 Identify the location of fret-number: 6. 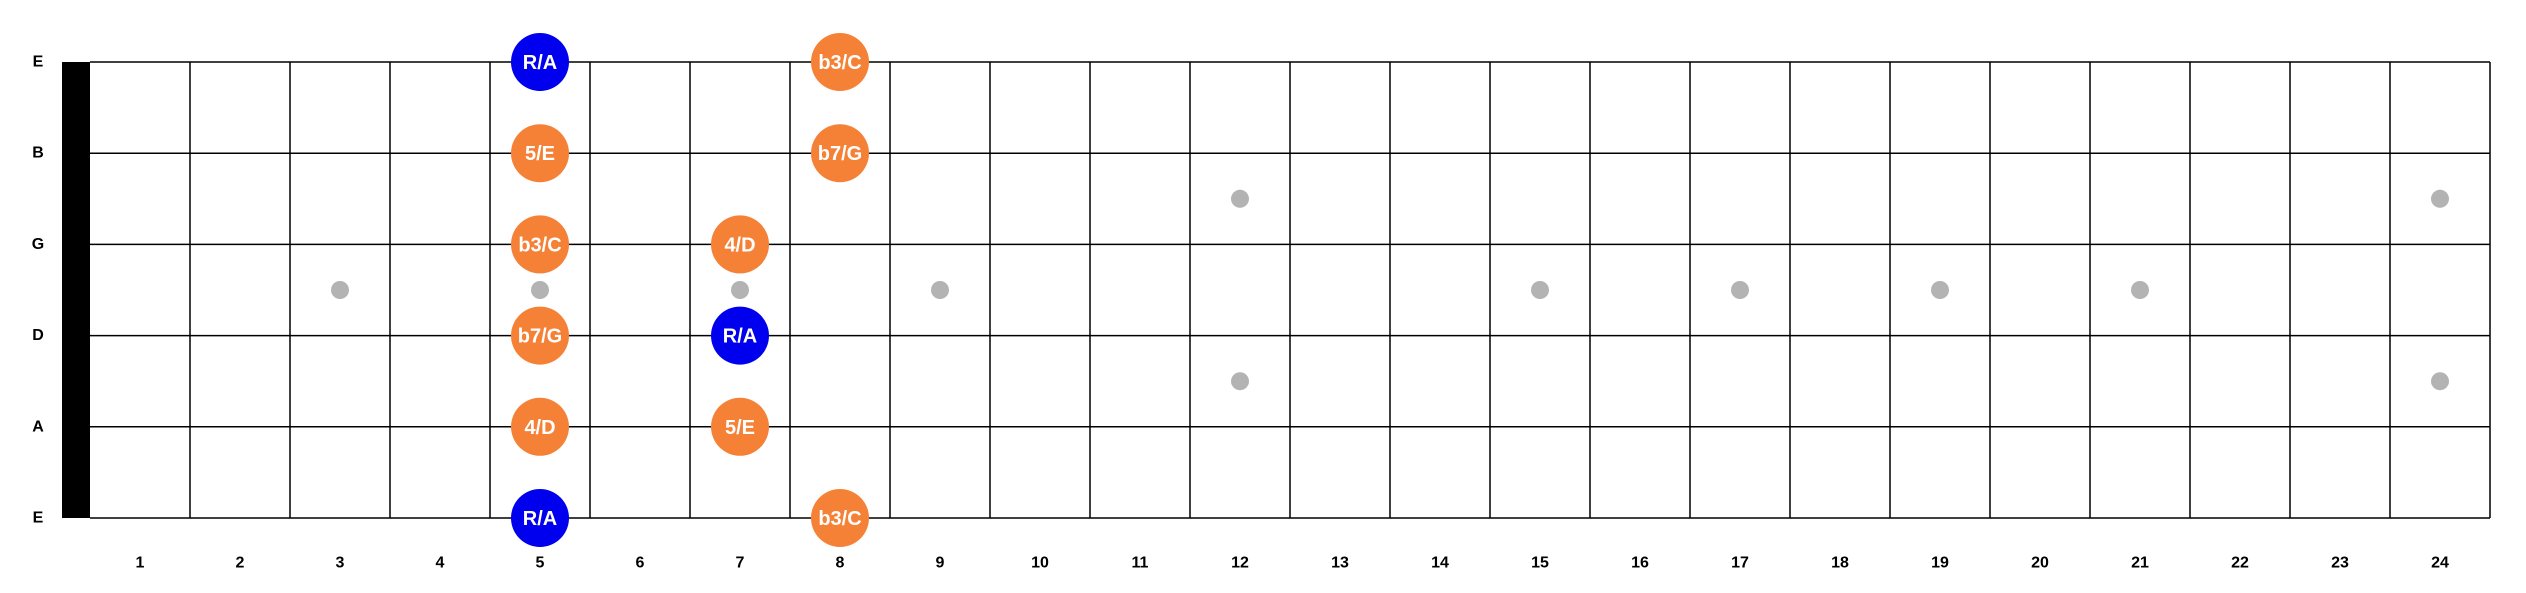
(640, 563).